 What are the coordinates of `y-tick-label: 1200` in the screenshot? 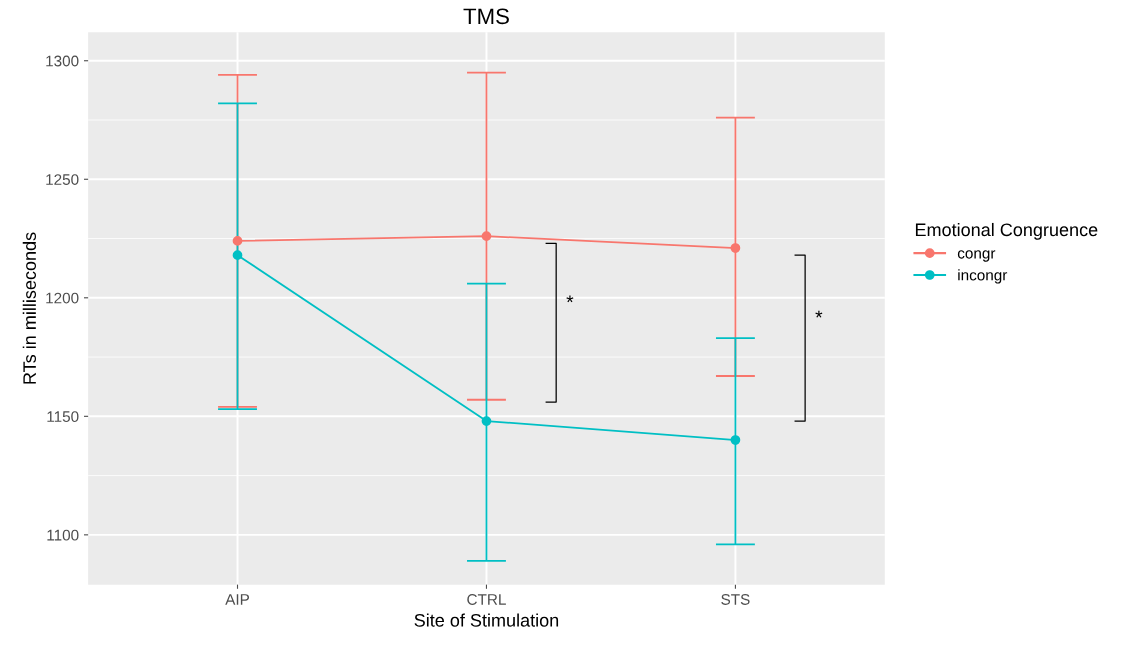 It's located at (62, 298).